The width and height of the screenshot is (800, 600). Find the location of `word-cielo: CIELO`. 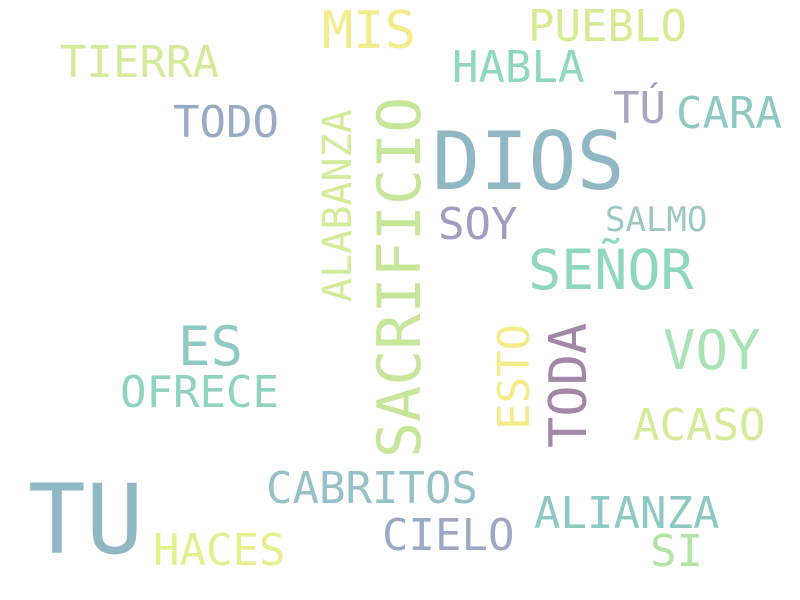

word-cielo: CIELO is located at coordinates (448, 535).